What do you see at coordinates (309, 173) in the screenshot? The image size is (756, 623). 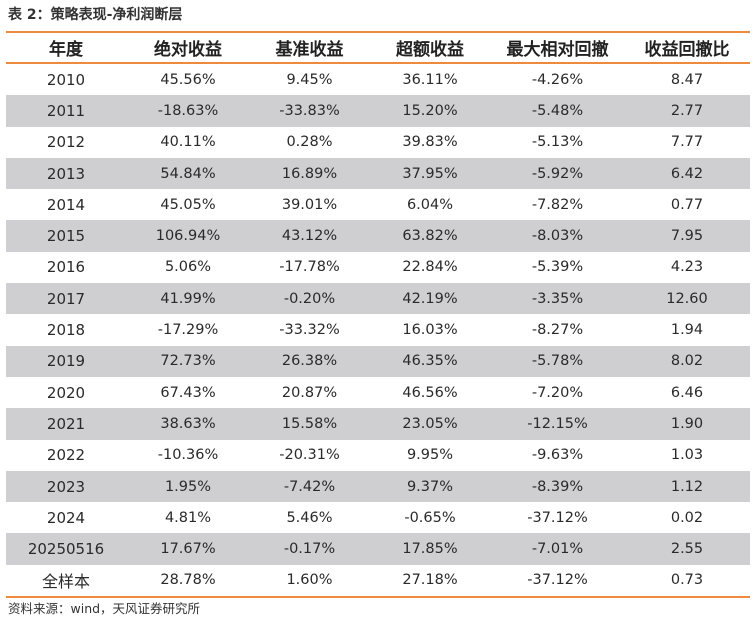 I see `cell-benchmark-return: 16.89%` at bounding box center [309, 173].